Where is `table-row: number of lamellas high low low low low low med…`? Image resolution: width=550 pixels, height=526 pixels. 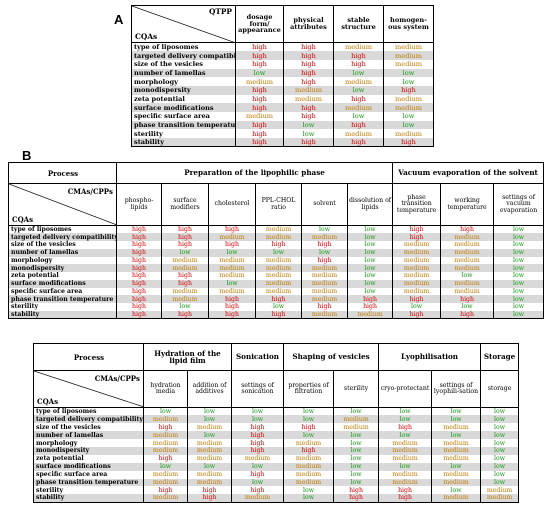 table-row: number of lamellas high low low low low low med… is located at coordinates (276, 252).